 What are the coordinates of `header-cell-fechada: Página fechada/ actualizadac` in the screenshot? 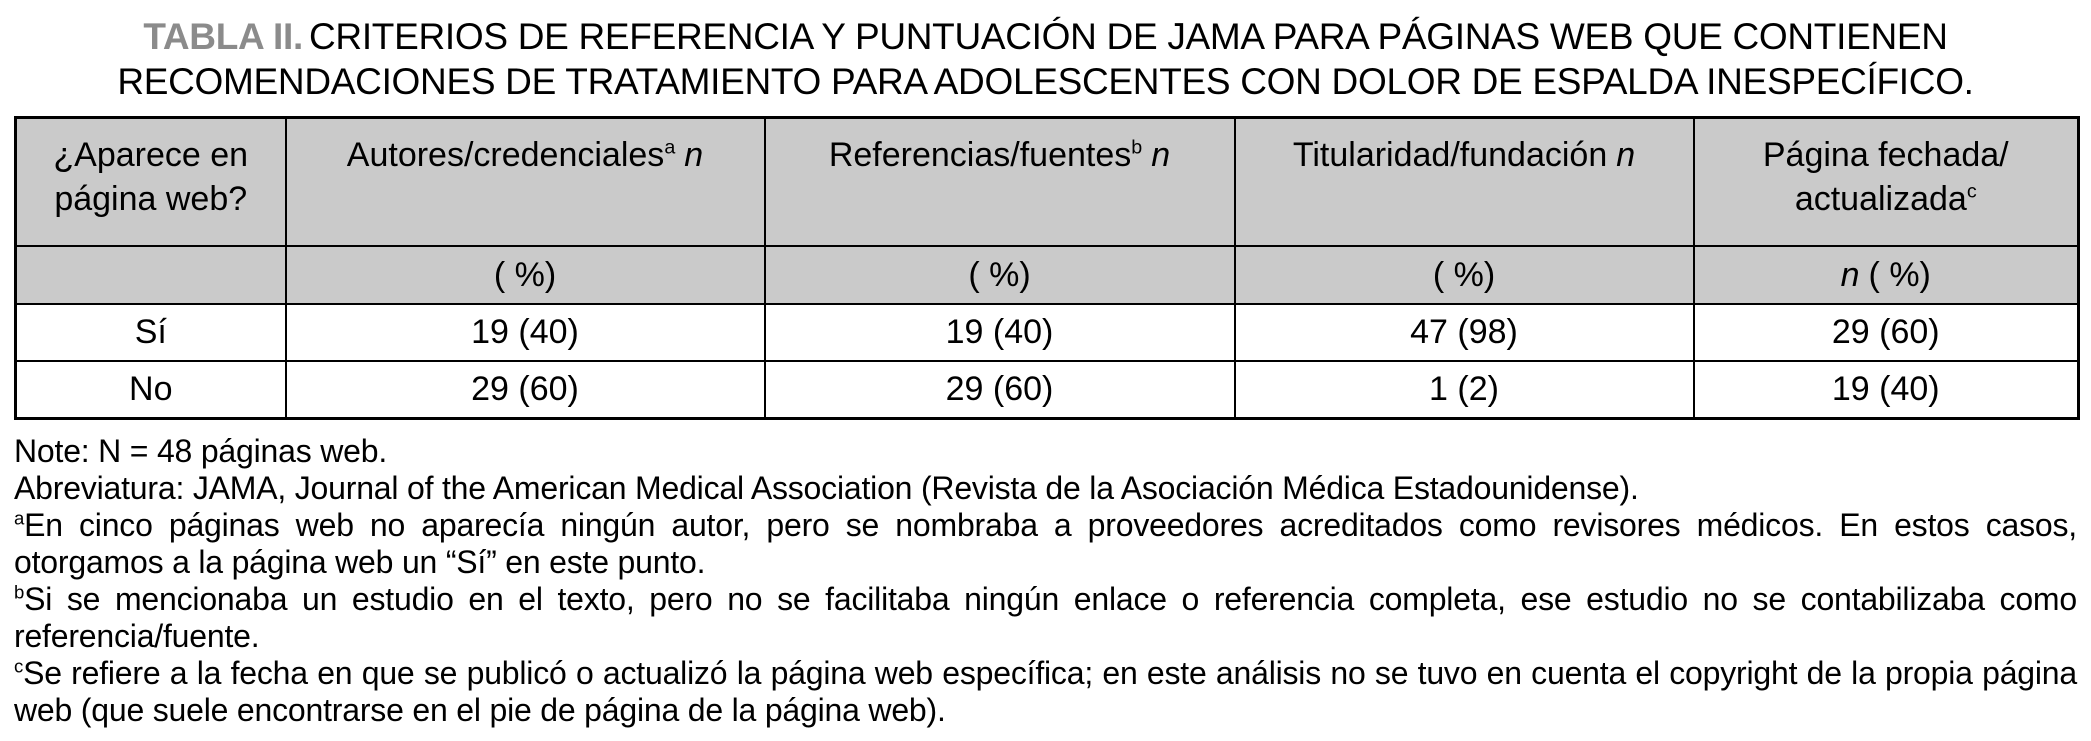 It's located at (1886, 181).